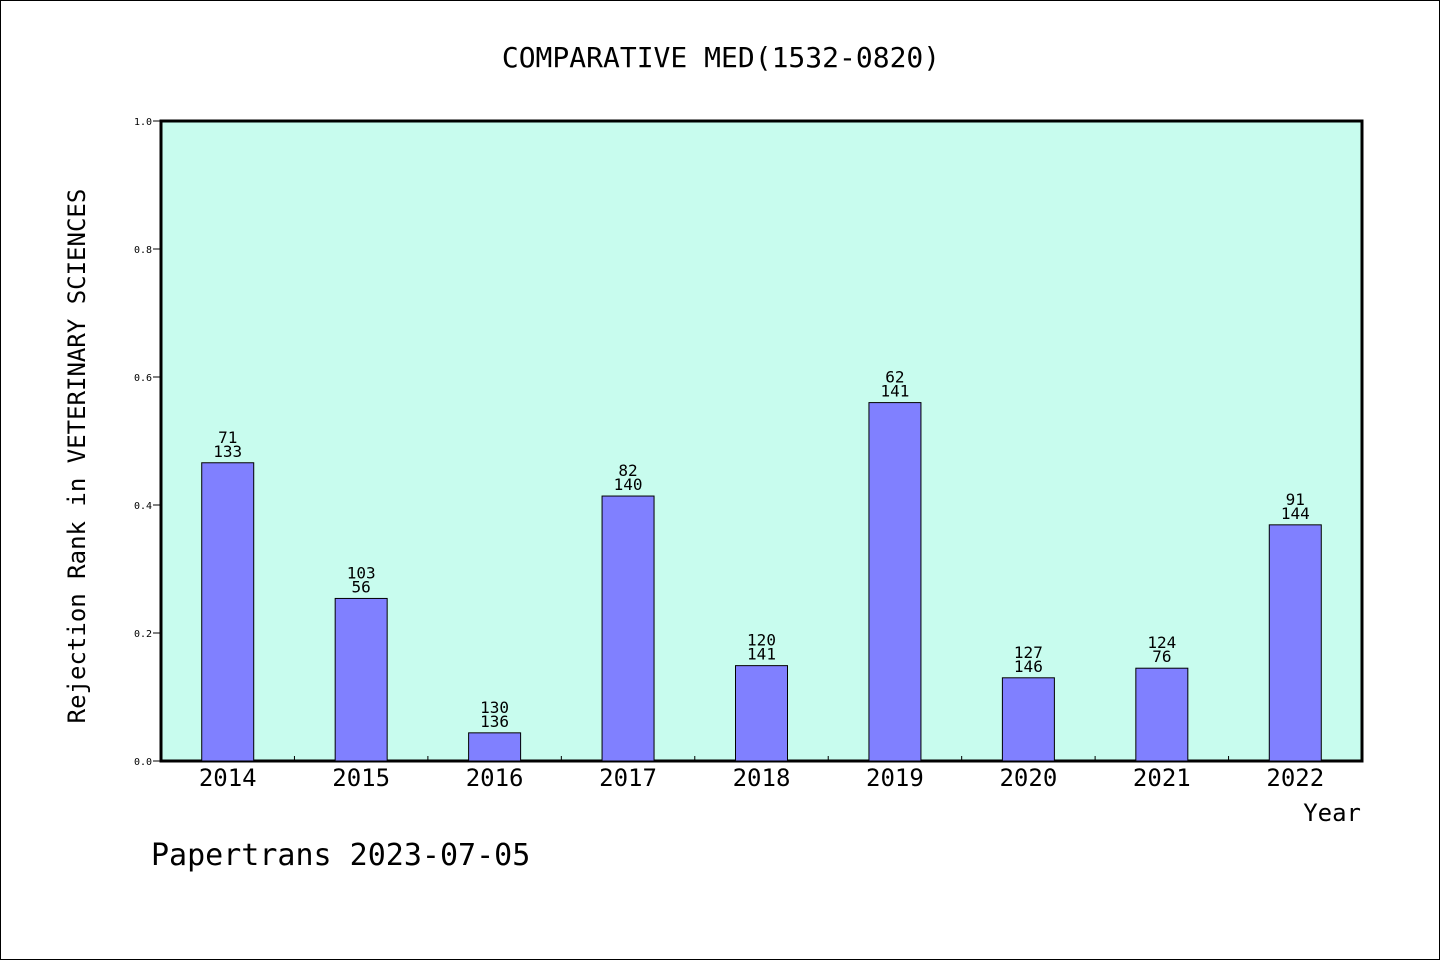 The height and width of the screenshot is (964, 1440). What do you see at coordinates (361, 586) in the screenshot?
I see `bar-label-bottom: 56` at bounding box center [361, 586].